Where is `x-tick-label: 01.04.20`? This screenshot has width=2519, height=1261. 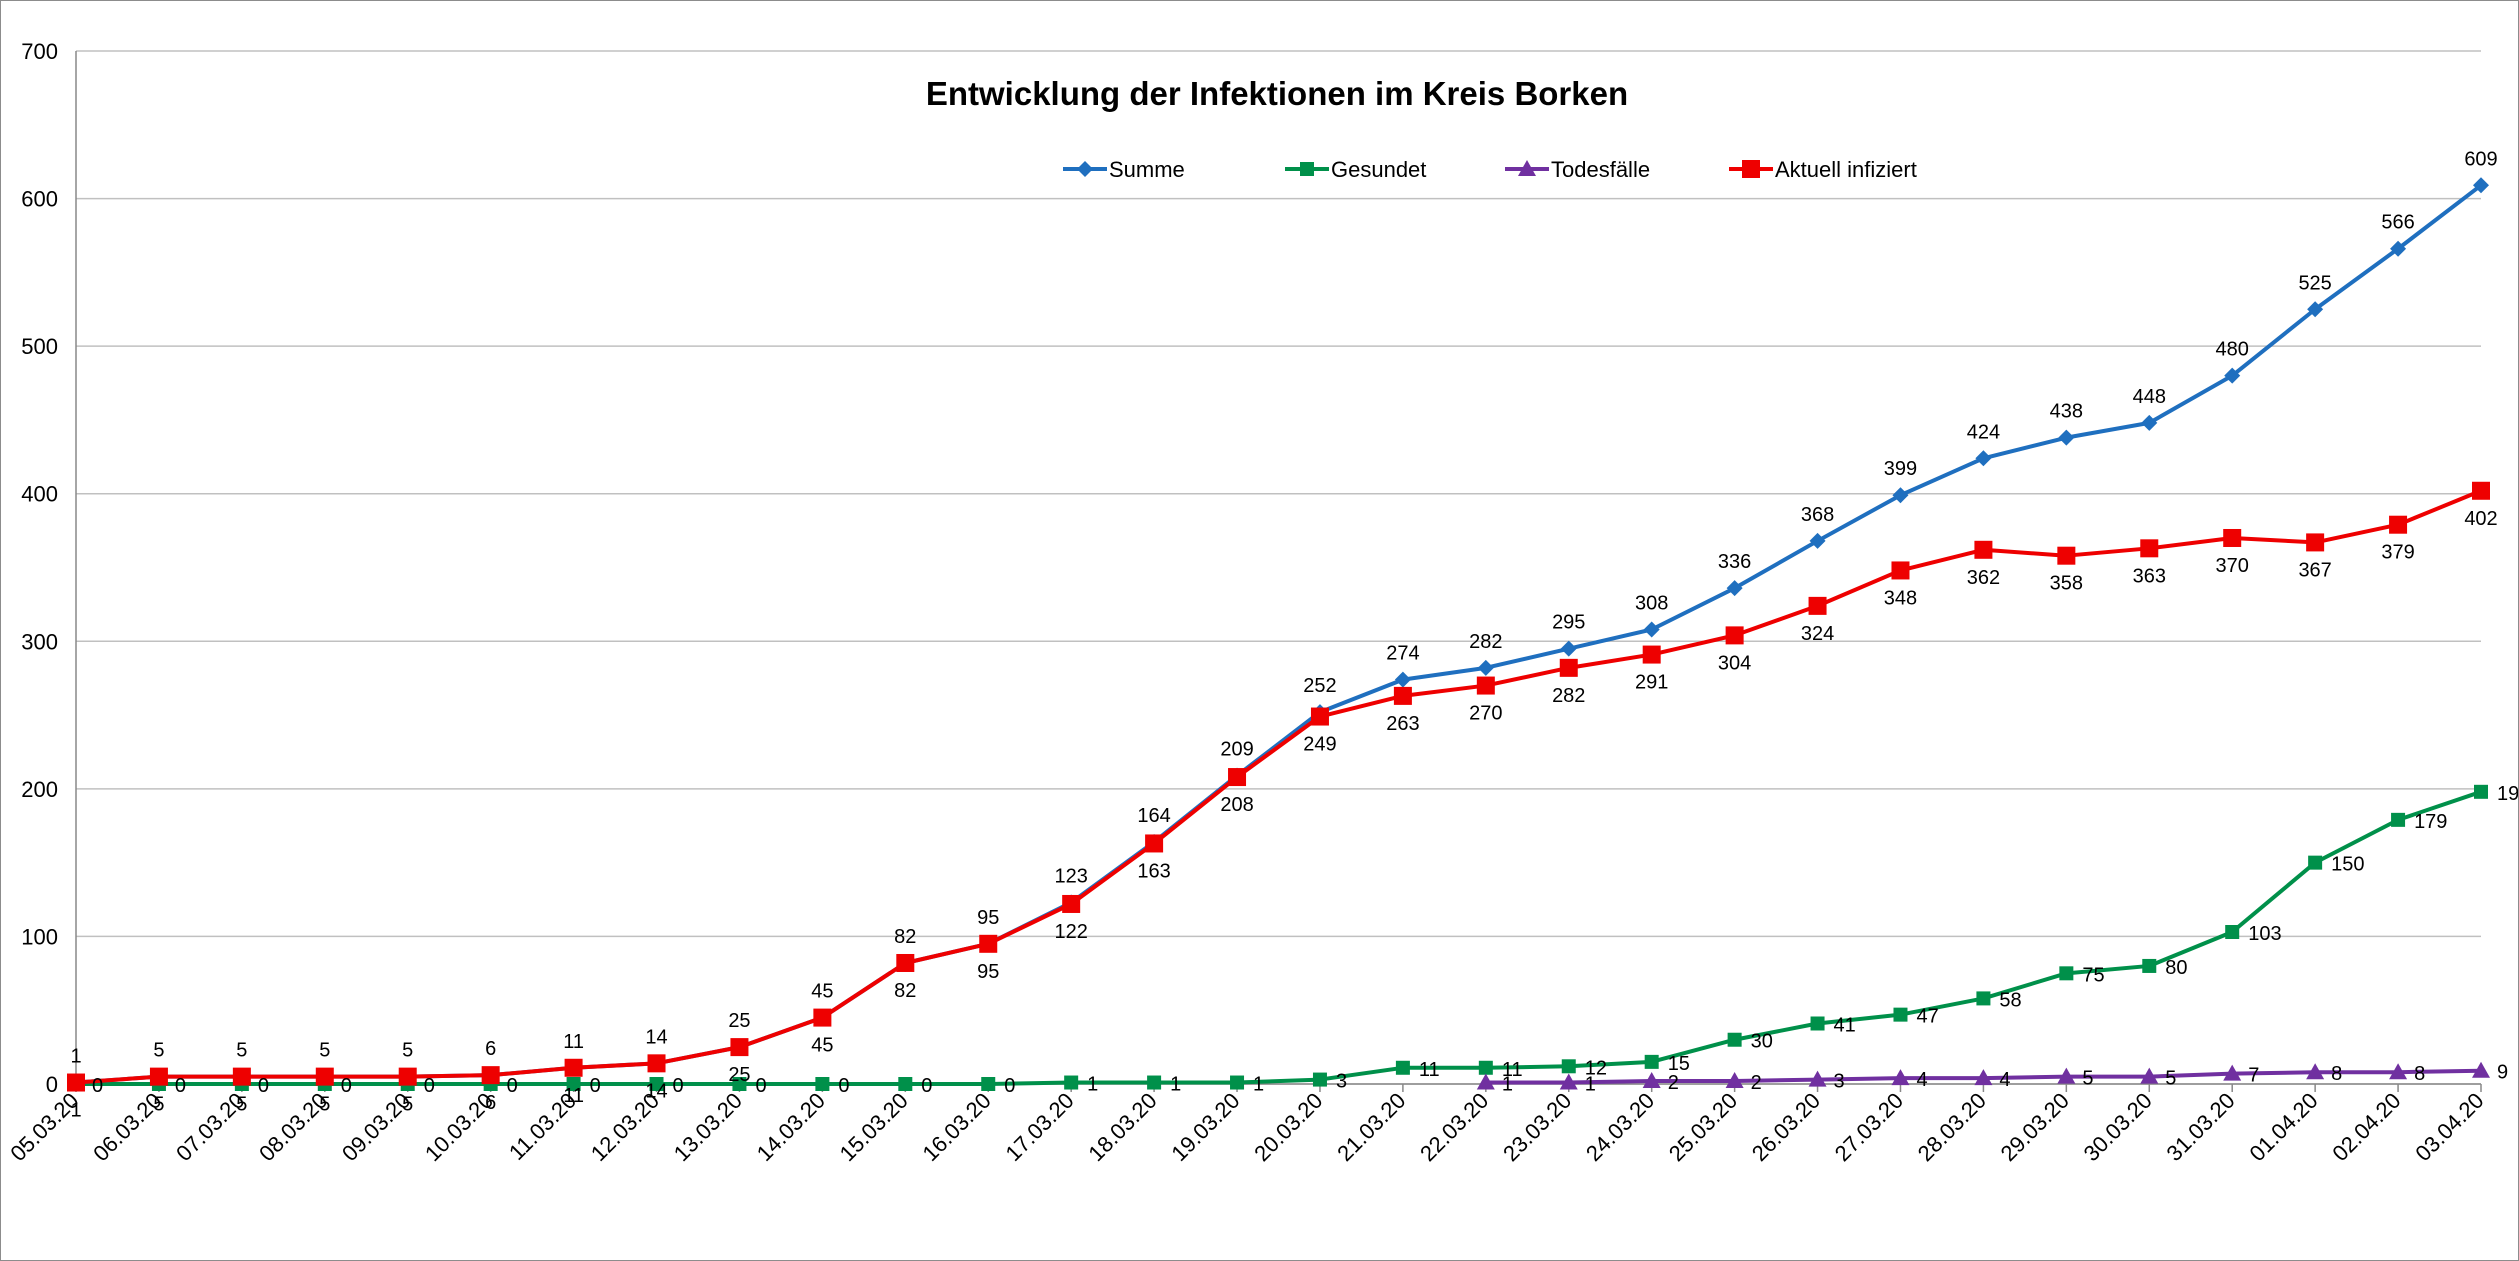
x-tick-label: 01.04.20 is located at coordinates (2283, 1127).